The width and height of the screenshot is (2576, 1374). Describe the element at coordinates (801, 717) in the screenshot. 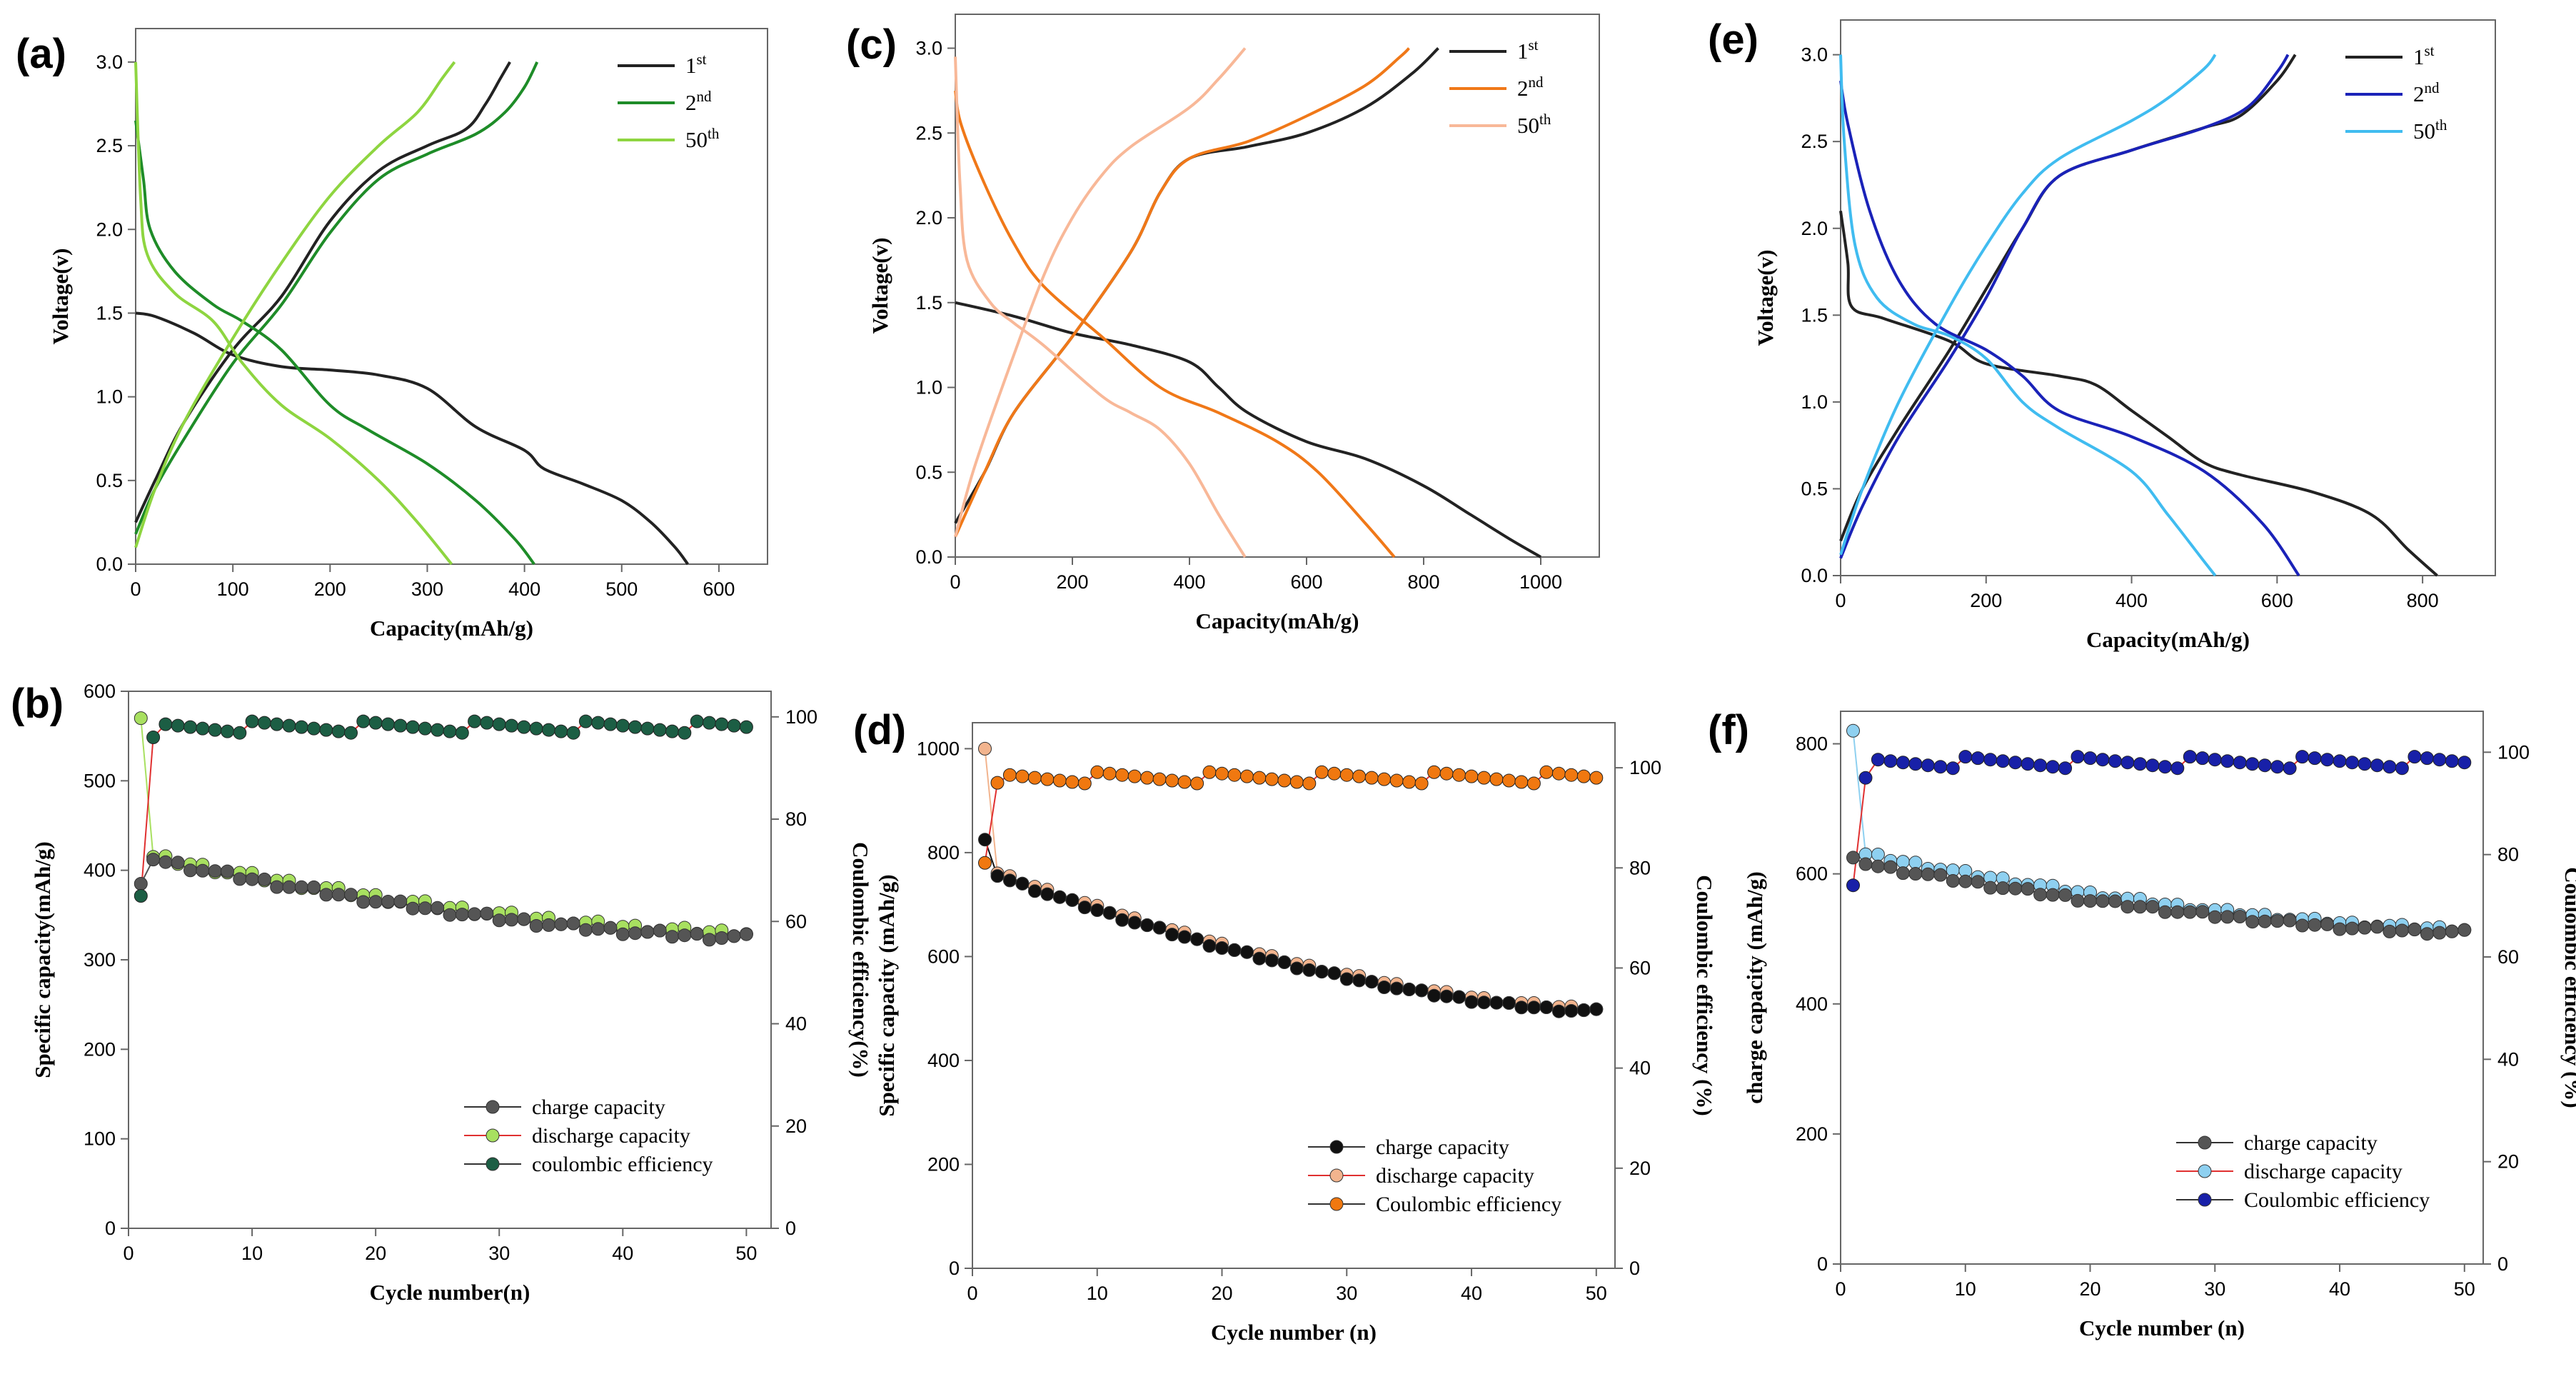

I see `y2-tick-label-b: 100` at that location.